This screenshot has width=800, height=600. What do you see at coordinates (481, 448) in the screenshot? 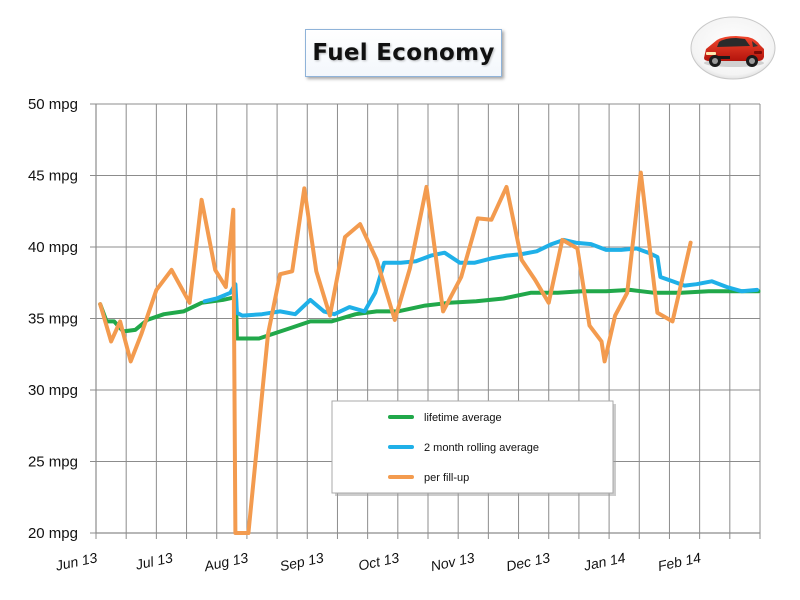
I see `legend-label: 2 month rolling average` at bounding box center [481, 448].